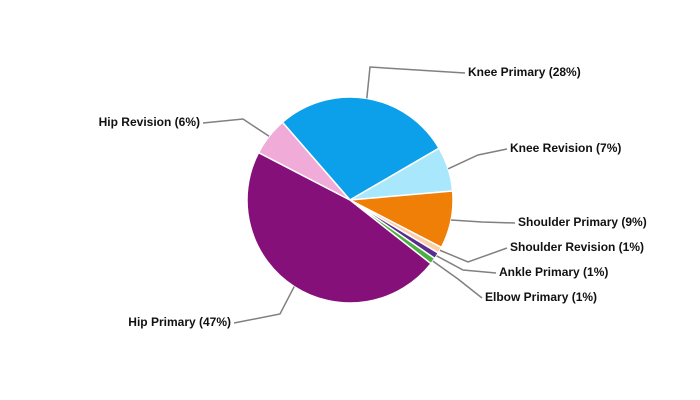 The image size is (700, 400). Describe the element at coordinates (541, 297) in the screenshot. I see `slice-label: Elbow Primary (1%)` at that location.